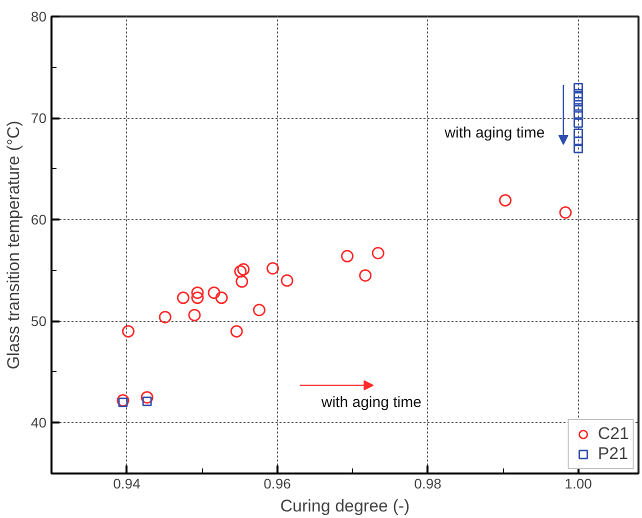  Describe the element at coordinates (38, 16) in the screenshot. I see `y-tick-label: 80` at that location.